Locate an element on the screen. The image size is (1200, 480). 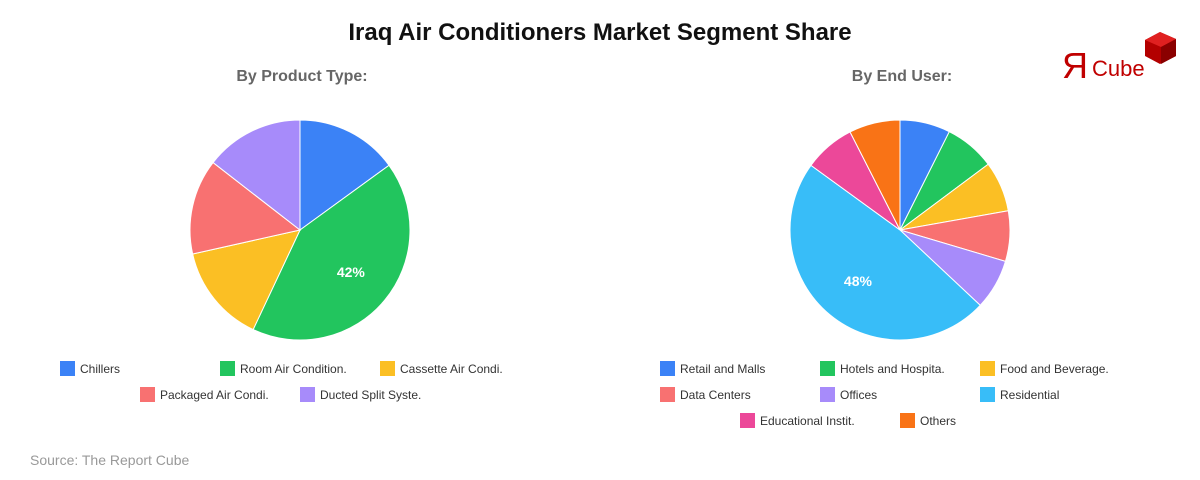
slice-data-label: 42% is located at coordinates (351, 272).